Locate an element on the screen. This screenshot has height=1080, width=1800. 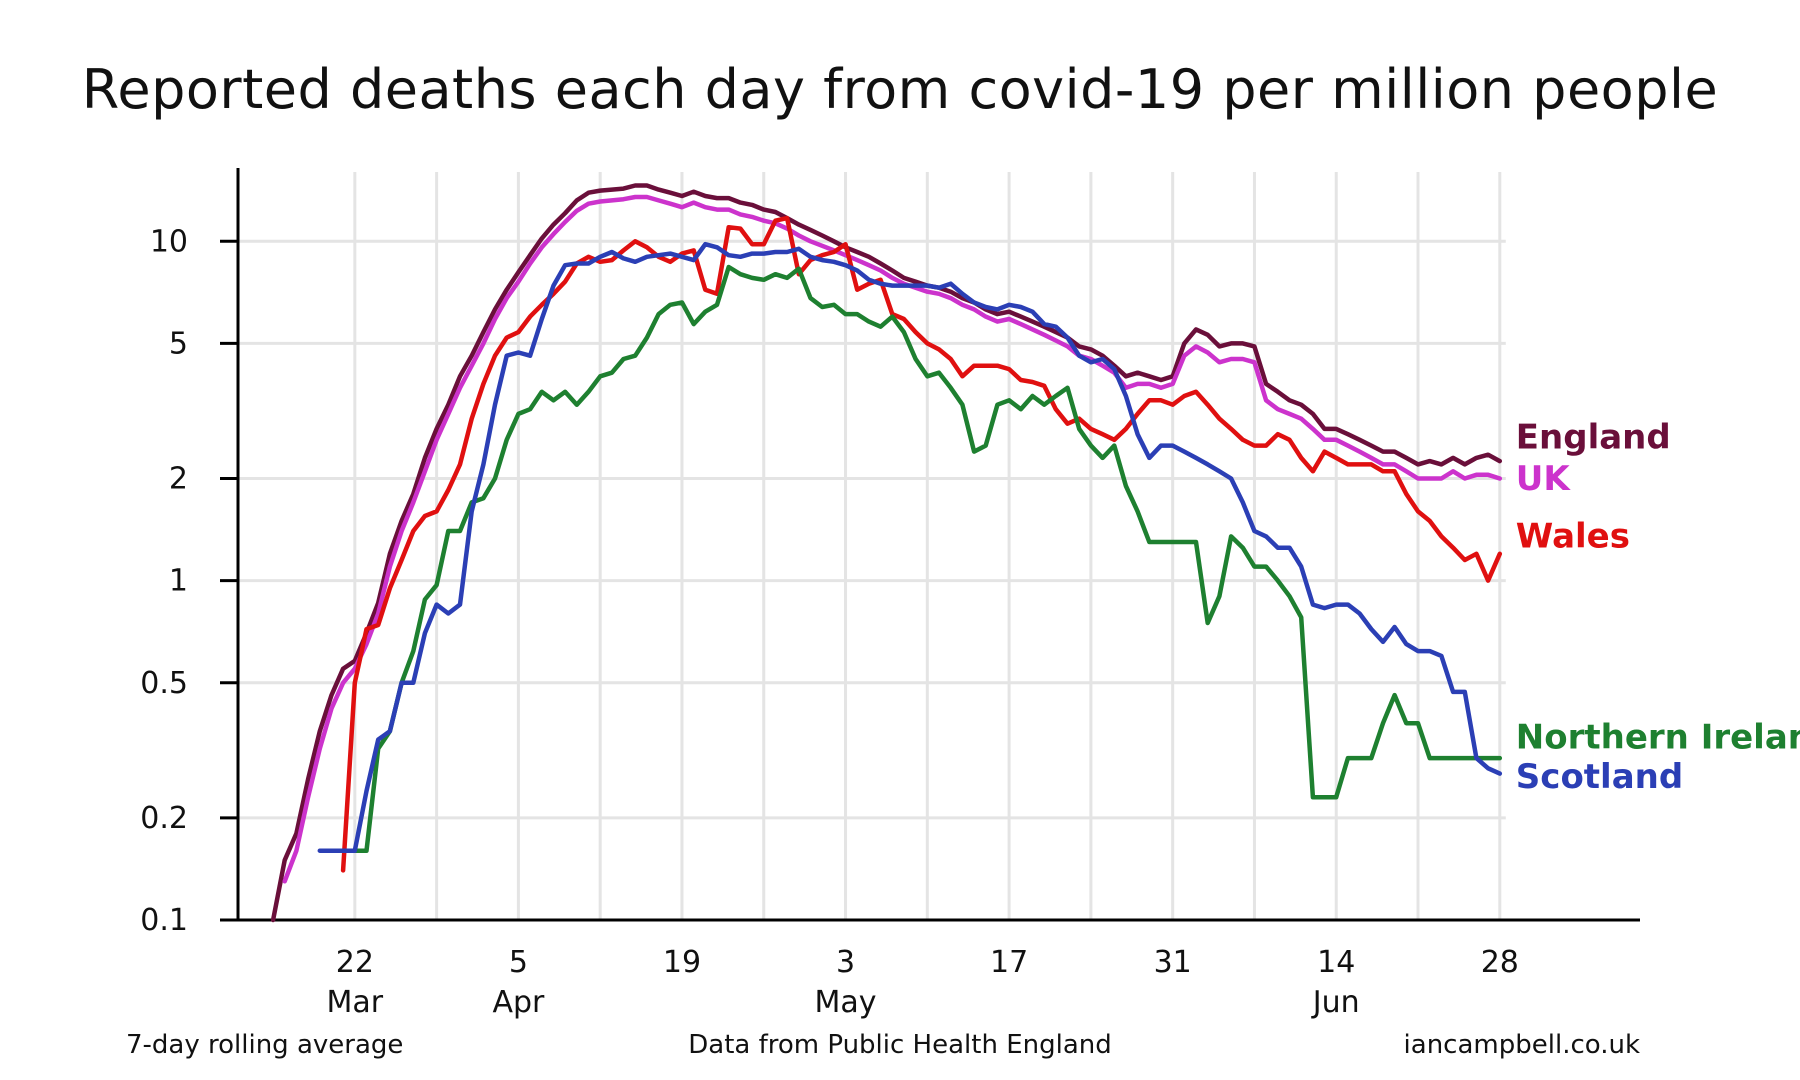
y-tick-label: 0.2 is located at coordinates (164, 818).